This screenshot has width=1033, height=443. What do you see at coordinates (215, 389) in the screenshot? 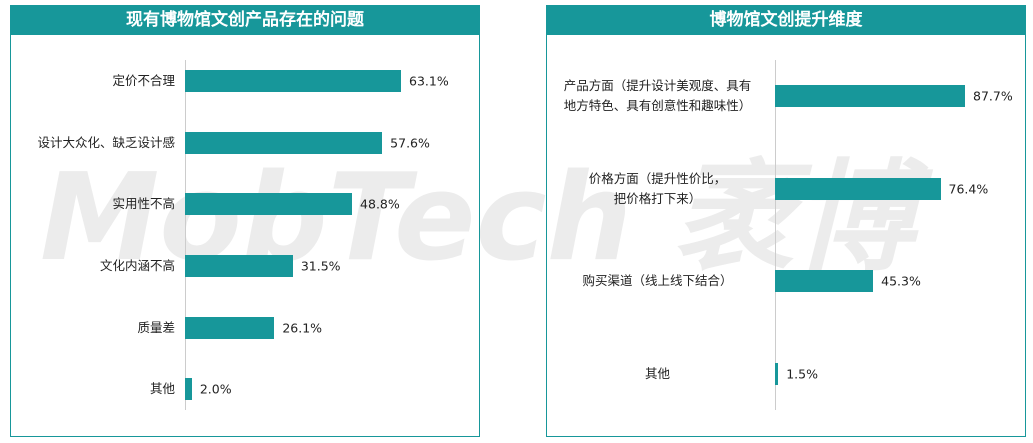
I see `value-label: 2.0%` at bounding box center [215, 389].